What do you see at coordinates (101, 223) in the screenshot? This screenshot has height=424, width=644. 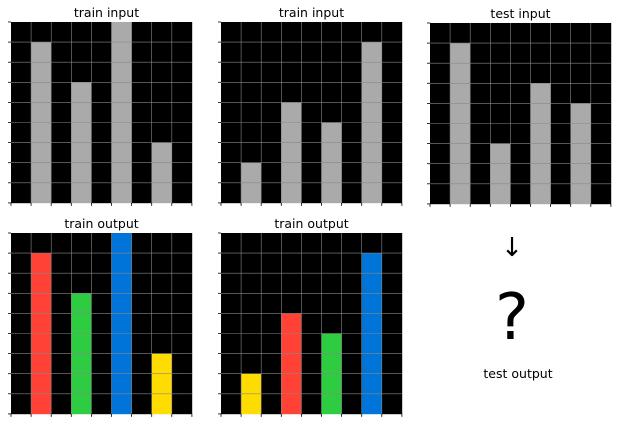 I see `panel-title: train output` at bounding box center [101, 223].